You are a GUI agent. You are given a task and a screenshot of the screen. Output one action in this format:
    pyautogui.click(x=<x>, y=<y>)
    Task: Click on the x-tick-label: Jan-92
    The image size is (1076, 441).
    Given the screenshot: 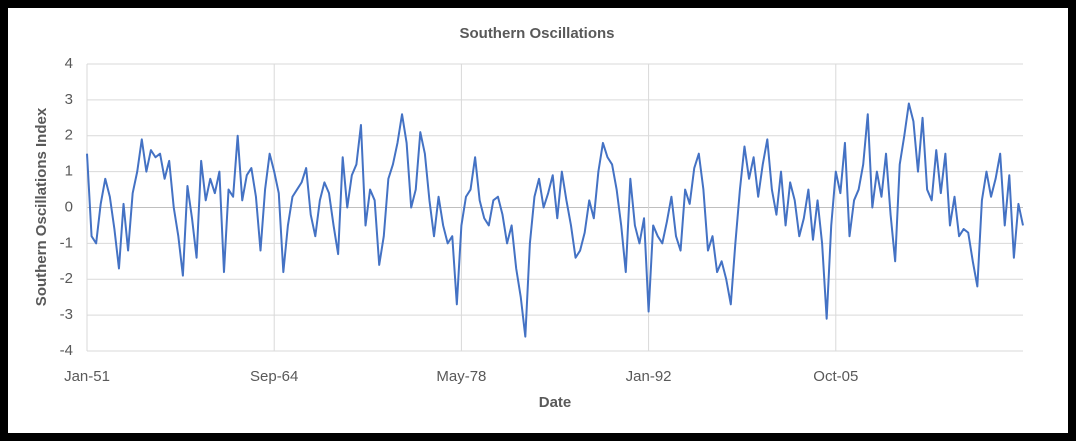 What is the action you would take?
    pyautogui.click(x=649, y=376)
    